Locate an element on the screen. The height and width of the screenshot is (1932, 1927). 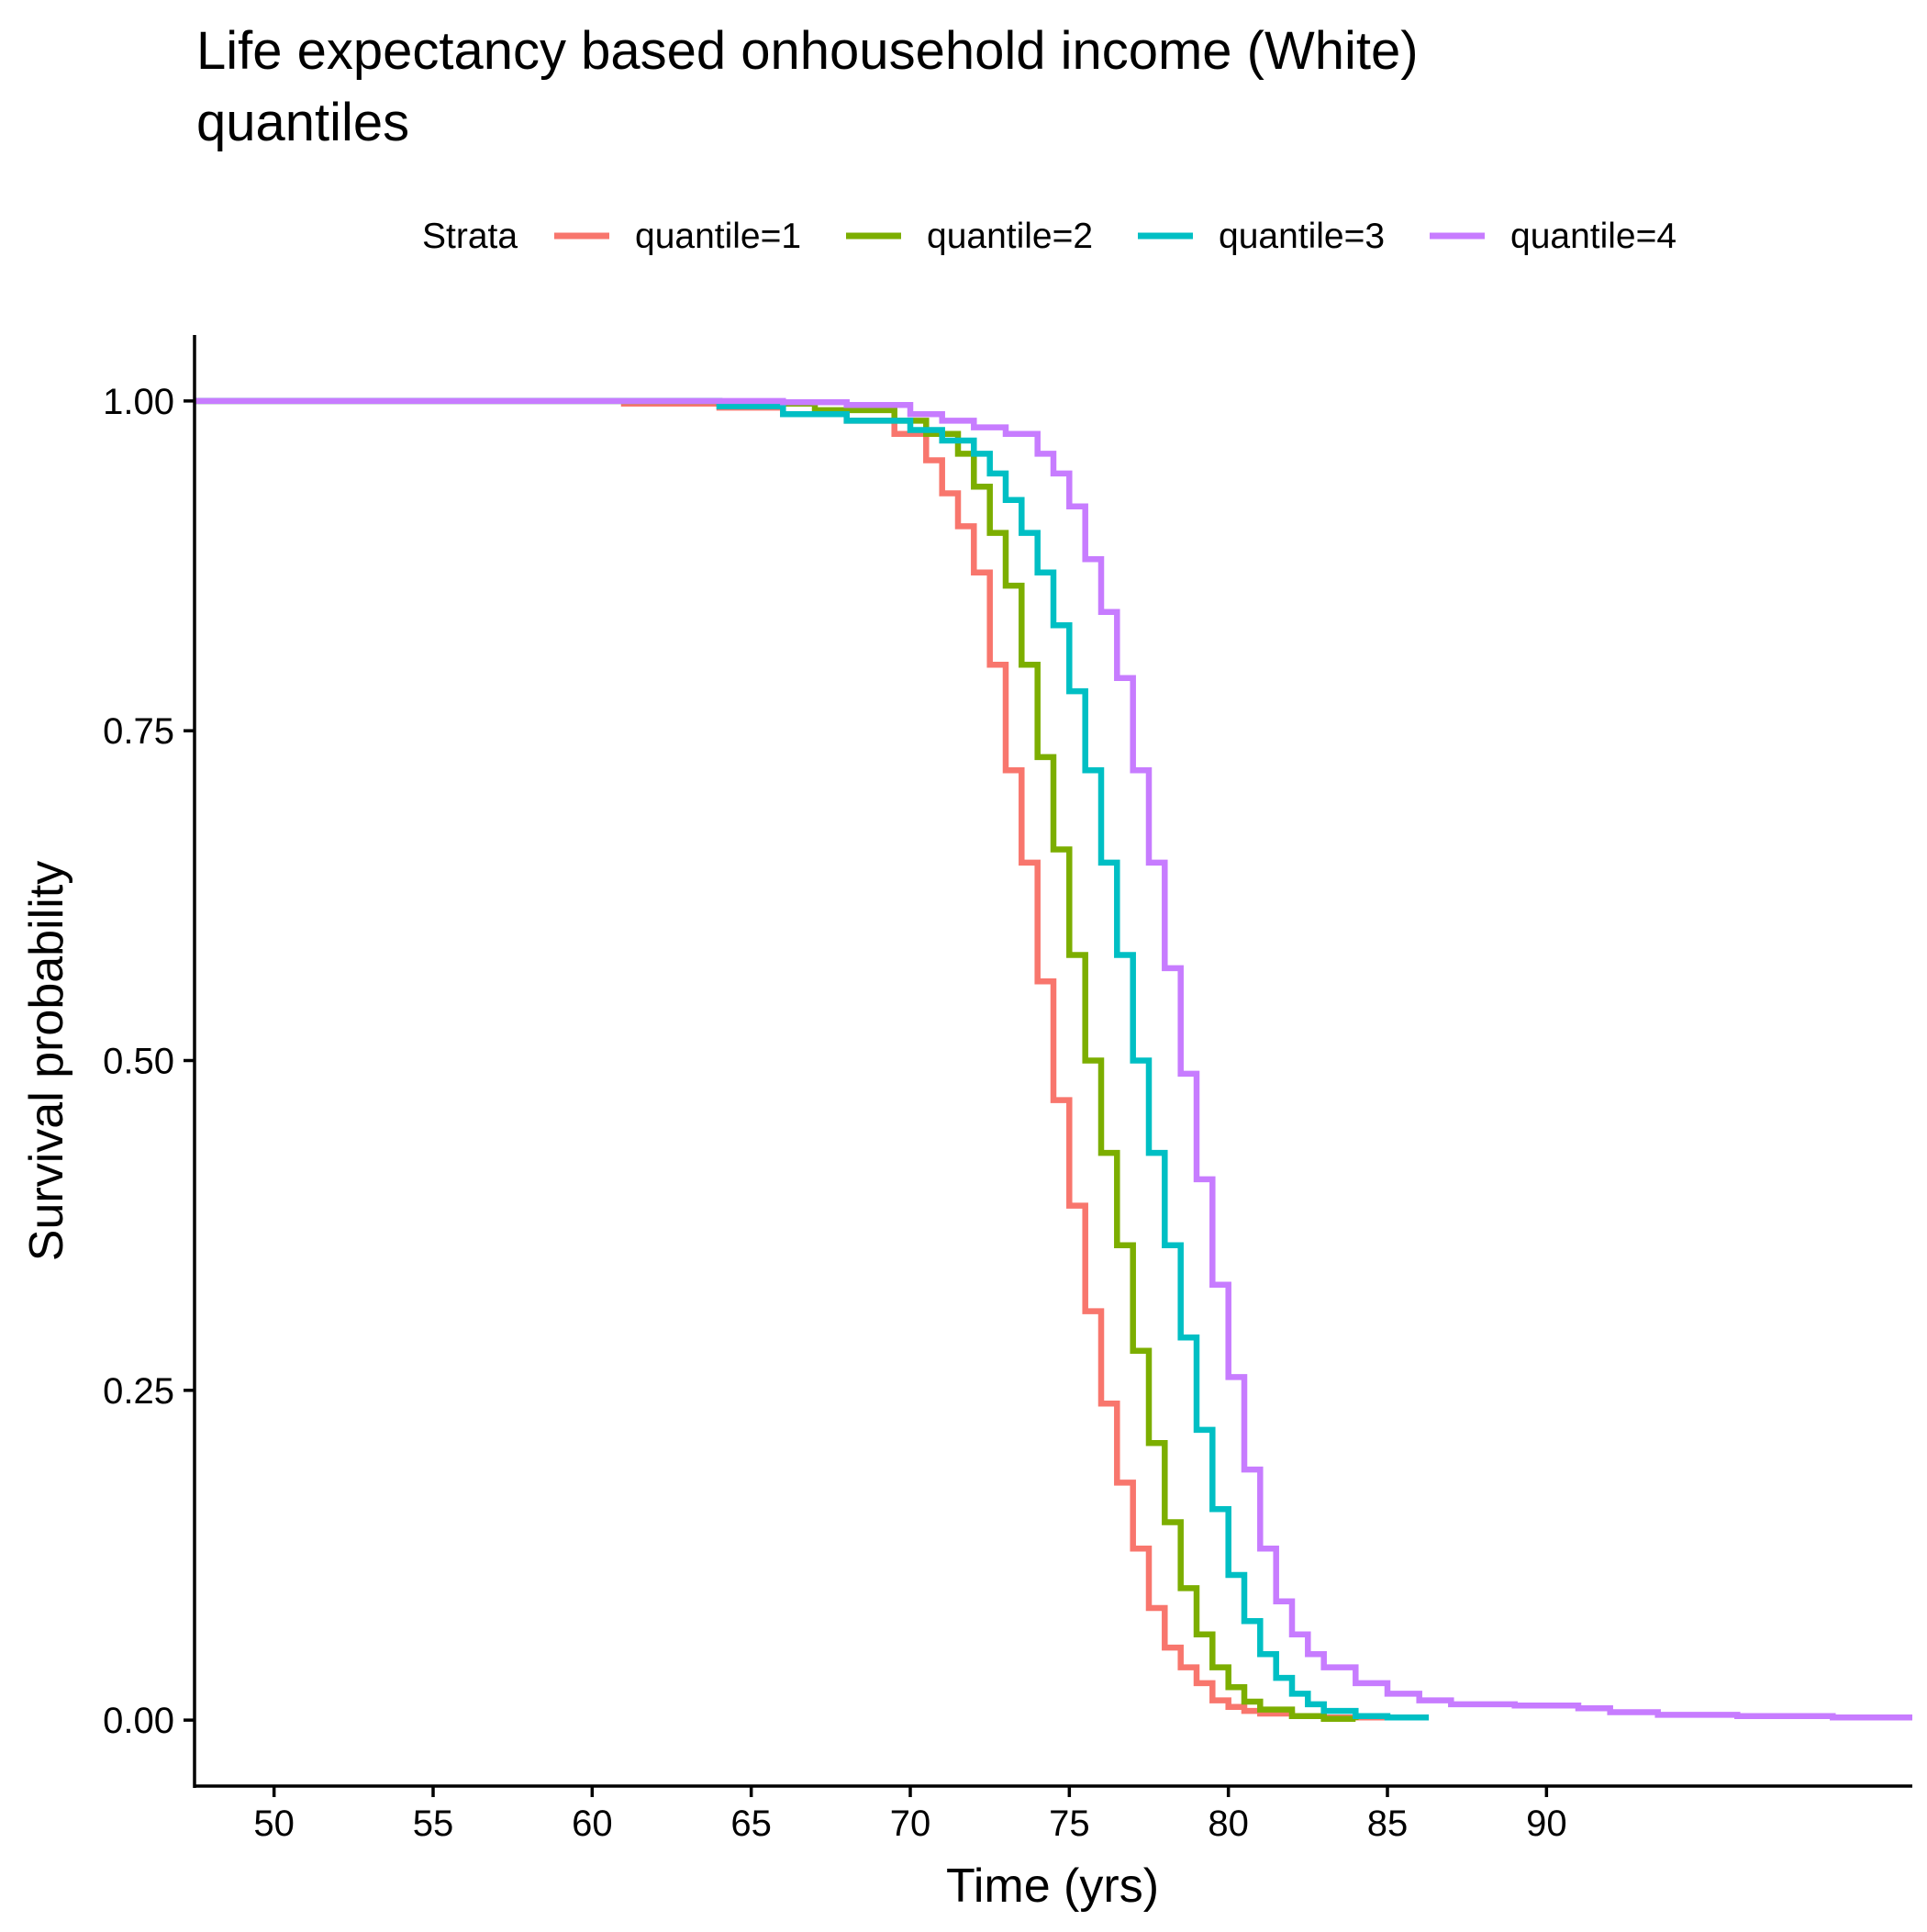
y-tick-label: 0.75 is located at coordinates (138, 732).